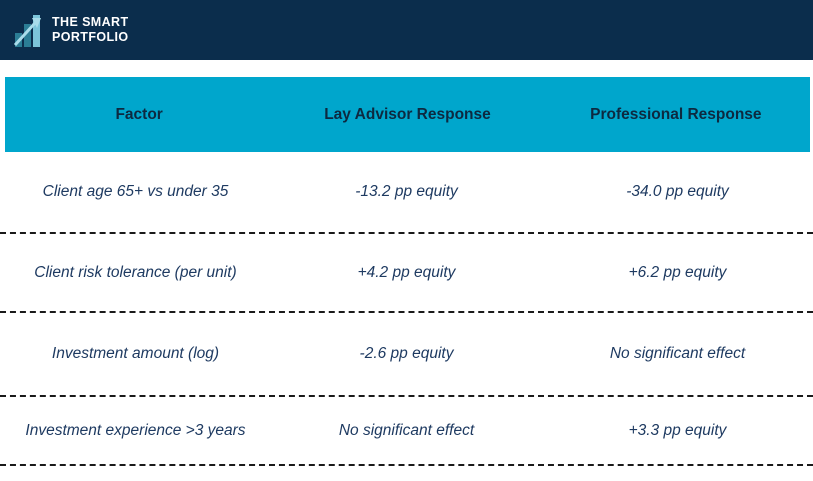 The image size is (813, 481). What do you see at coordinates (90, 22) in the screenshot?
I see `brand-name-line1: THE SMART` at bounding box center [90, 22].